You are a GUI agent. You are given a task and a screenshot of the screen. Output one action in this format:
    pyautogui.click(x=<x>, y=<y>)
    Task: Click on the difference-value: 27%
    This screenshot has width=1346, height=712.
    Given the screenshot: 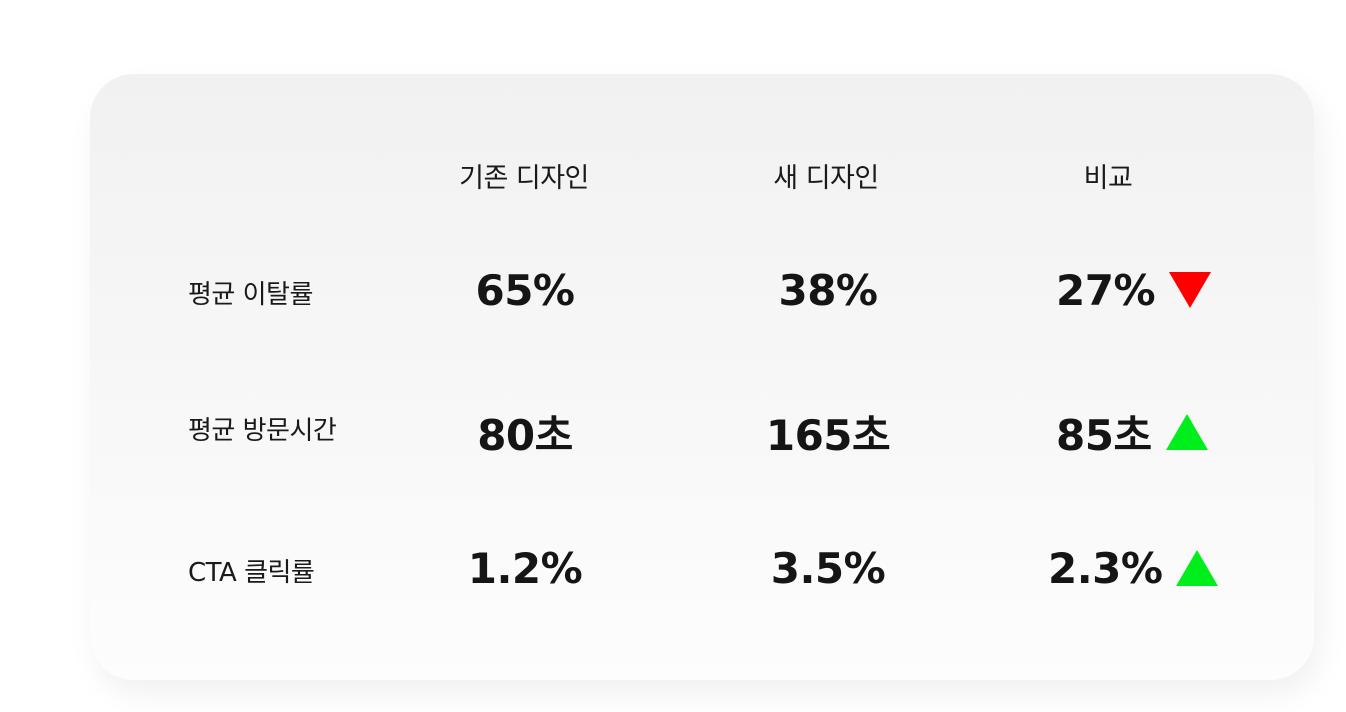 What is the action you would take?
    pyautogui.click(x=1106, y=290)
    